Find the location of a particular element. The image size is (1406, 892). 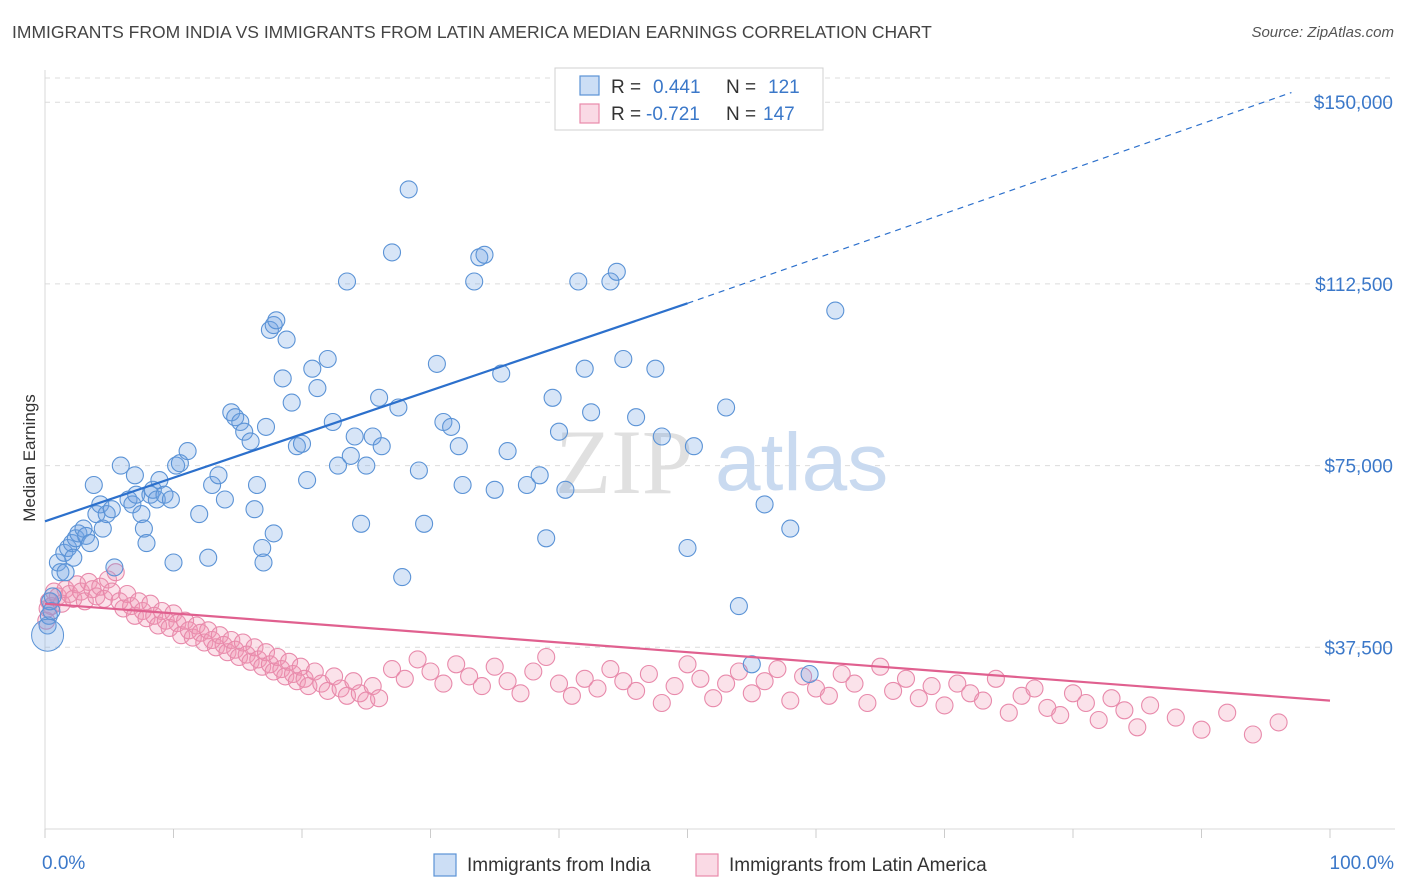

legend-india-swatch is located at coordinates (445, 865).